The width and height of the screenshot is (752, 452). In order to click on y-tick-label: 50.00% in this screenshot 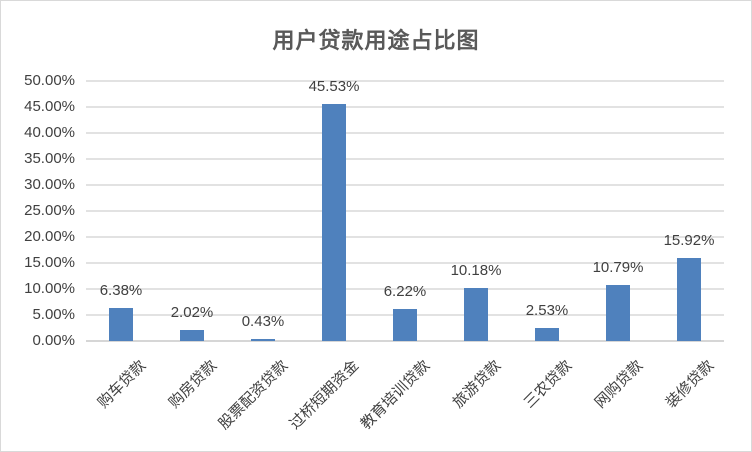, I will do `click(49, 80)`.